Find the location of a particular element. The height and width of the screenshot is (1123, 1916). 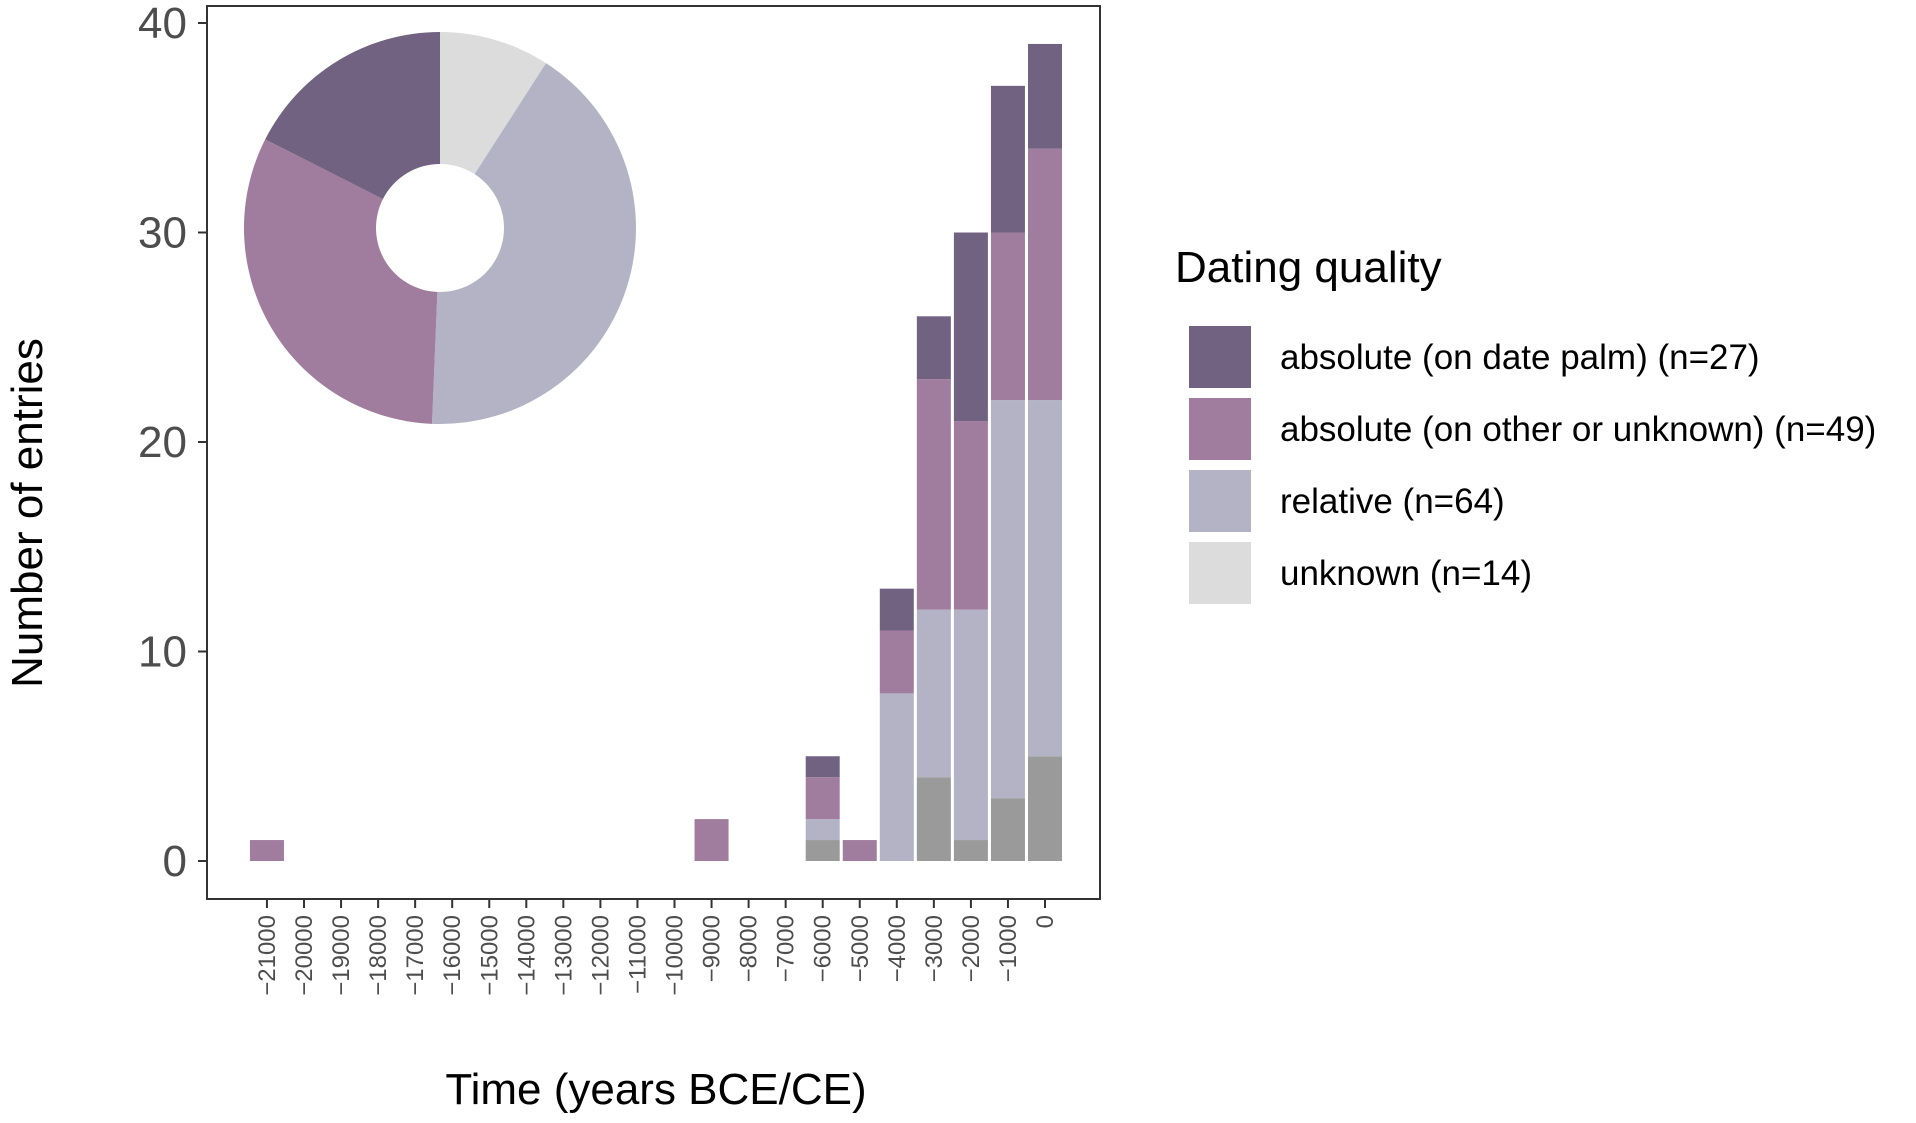

inset-donut-chart is located at coordinates (439, 228).